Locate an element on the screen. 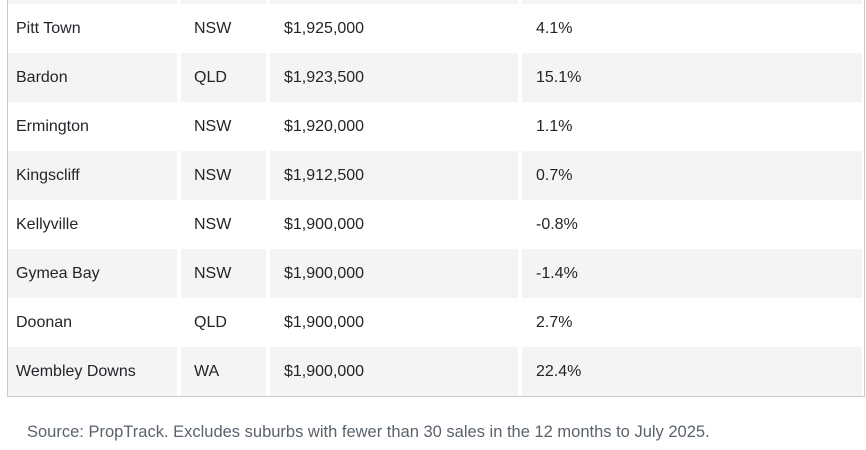 The width and height of the screenshot is (866, 450). cell-change: 2.7% is located at coordinates (554, 322).